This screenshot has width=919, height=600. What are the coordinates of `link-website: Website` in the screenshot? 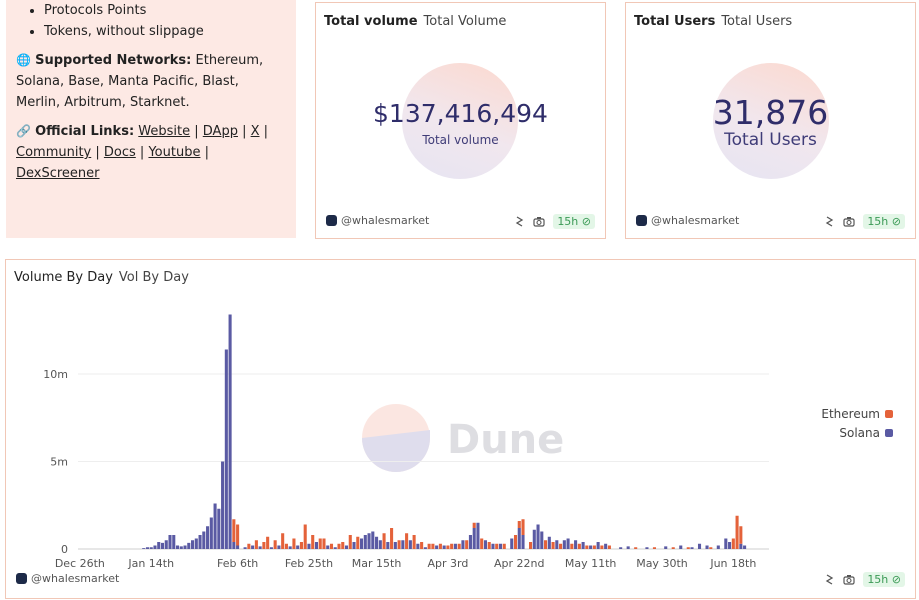 It's located at (164, 131).